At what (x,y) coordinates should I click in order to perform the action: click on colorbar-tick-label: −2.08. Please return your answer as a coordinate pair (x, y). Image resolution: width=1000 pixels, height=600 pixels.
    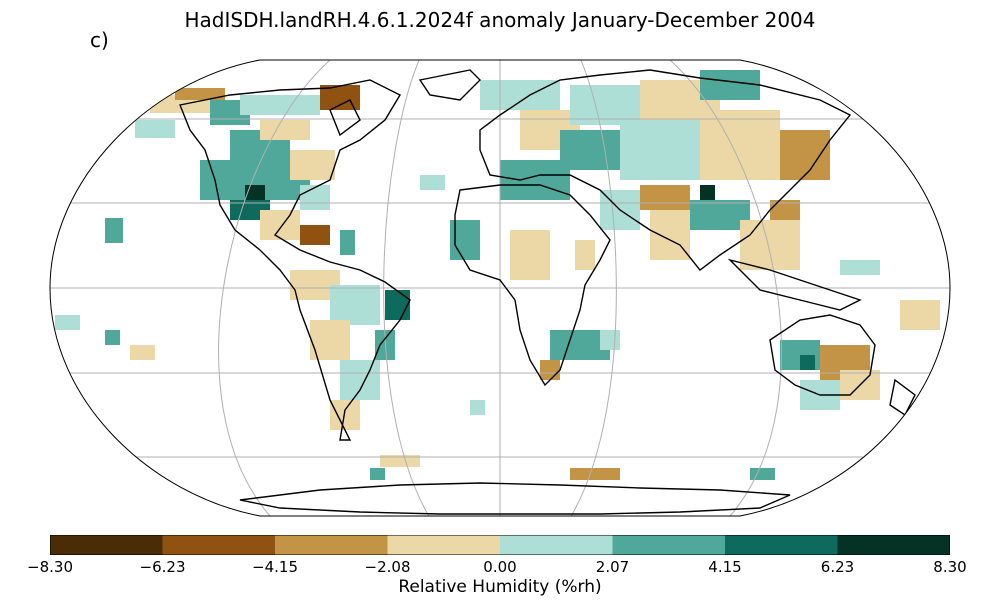
    Looking at the image, I should click on (387, 567).